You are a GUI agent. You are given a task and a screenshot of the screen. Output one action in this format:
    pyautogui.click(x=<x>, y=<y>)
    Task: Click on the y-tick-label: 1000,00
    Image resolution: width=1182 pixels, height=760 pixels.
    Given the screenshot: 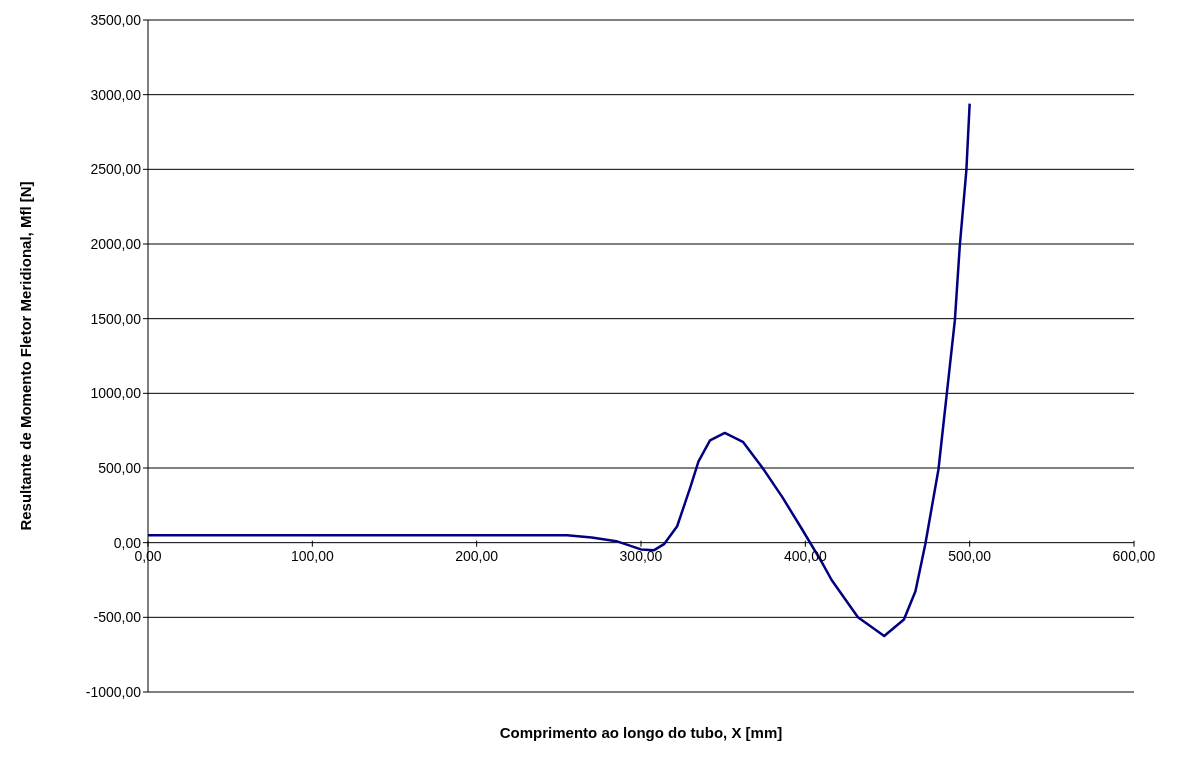 What is the action you would take?
    pyautogui.click(x=116, y=393)
    